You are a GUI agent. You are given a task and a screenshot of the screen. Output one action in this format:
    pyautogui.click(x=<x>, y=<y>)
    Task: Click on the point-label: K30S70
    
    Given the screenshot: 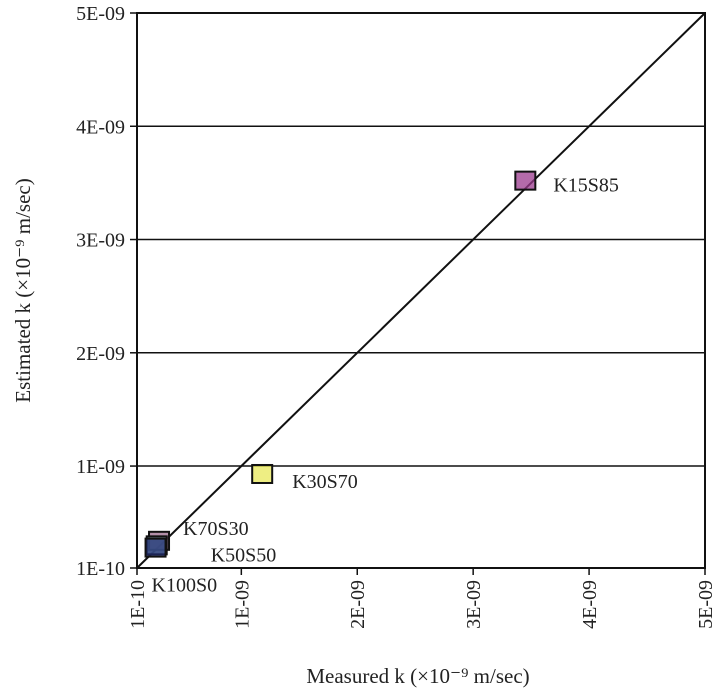 What is the action you would take?
    pyautogui.click(x=325, y=482)
    